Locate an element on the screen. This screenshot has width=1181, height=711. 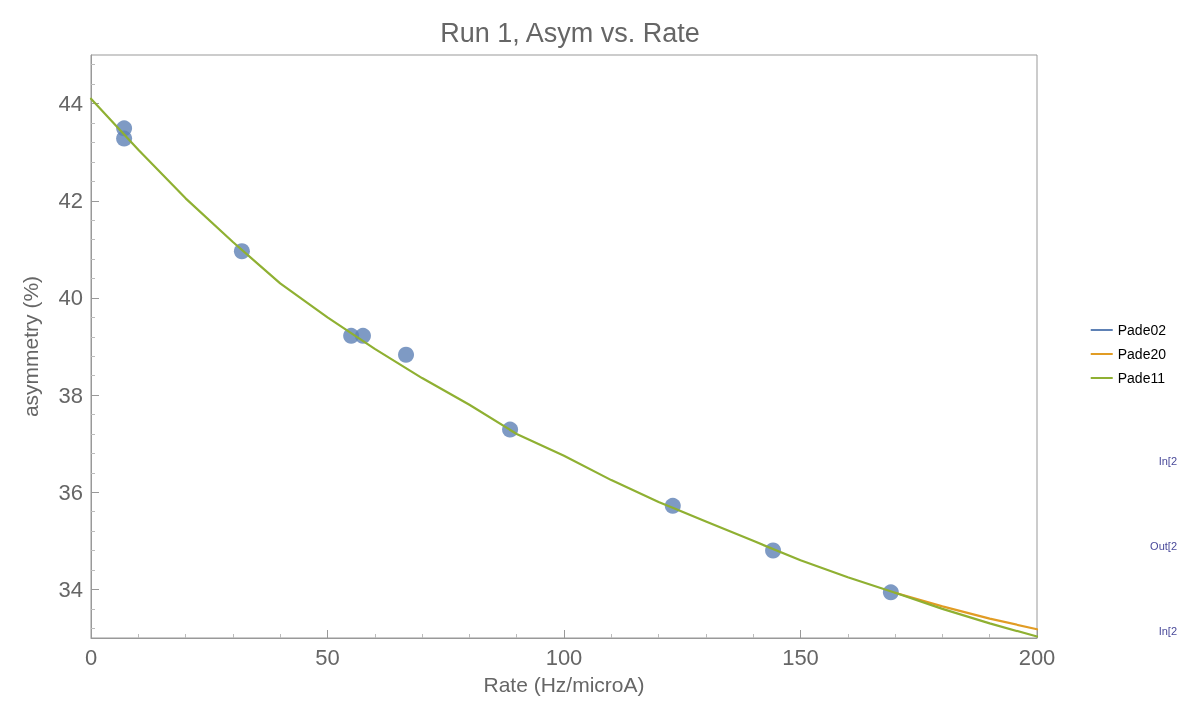
text: Out[2 is located at coordinates (1163, 545).